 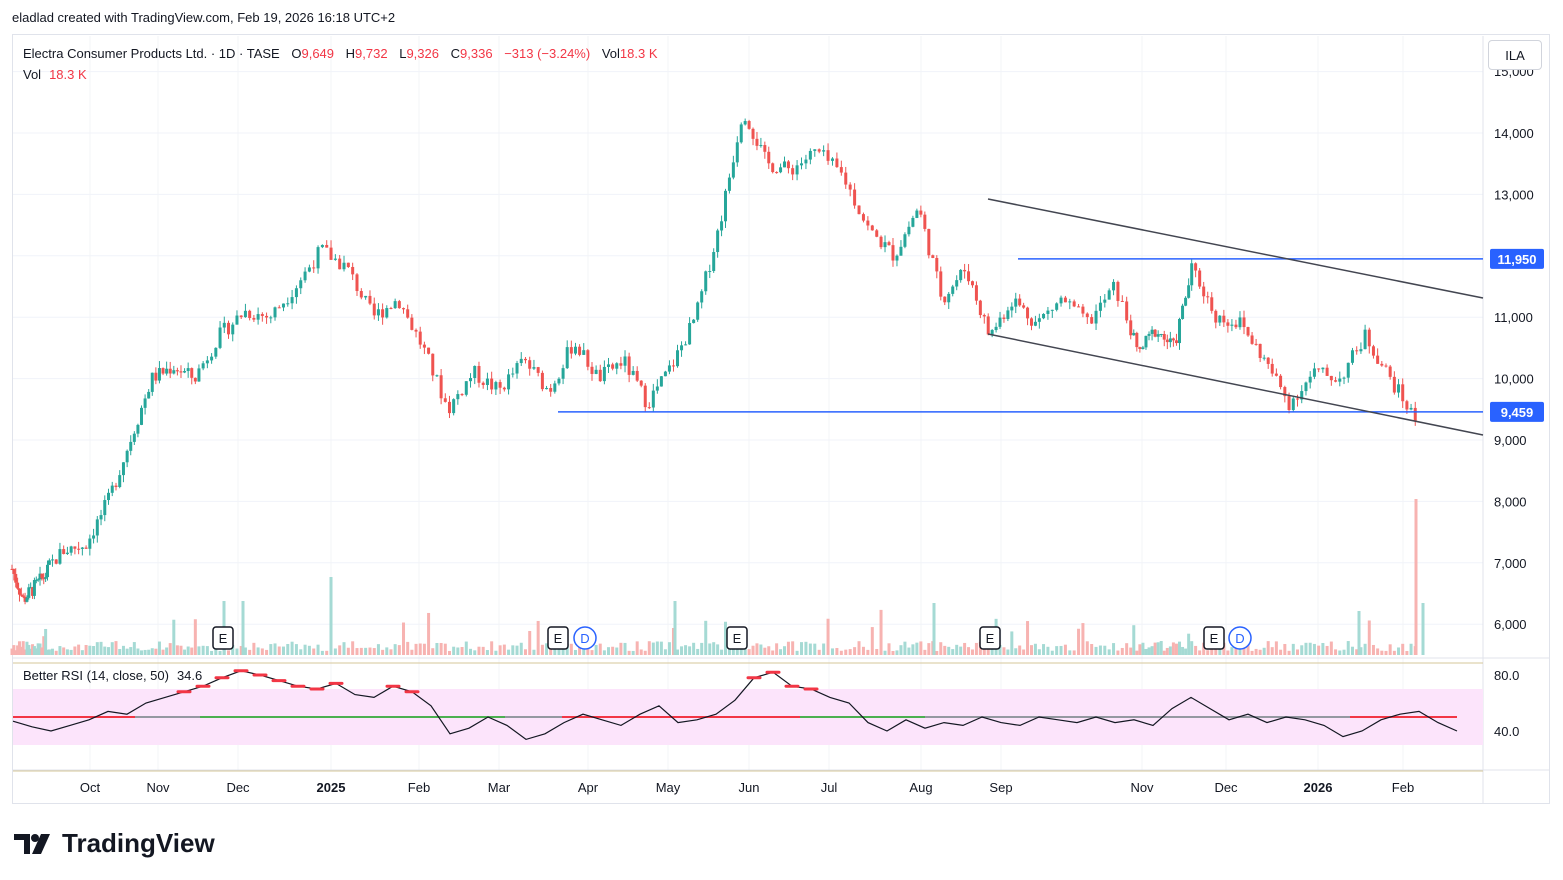 I want to click on volume-legend-label: Vol, so click(x=32, y=74).